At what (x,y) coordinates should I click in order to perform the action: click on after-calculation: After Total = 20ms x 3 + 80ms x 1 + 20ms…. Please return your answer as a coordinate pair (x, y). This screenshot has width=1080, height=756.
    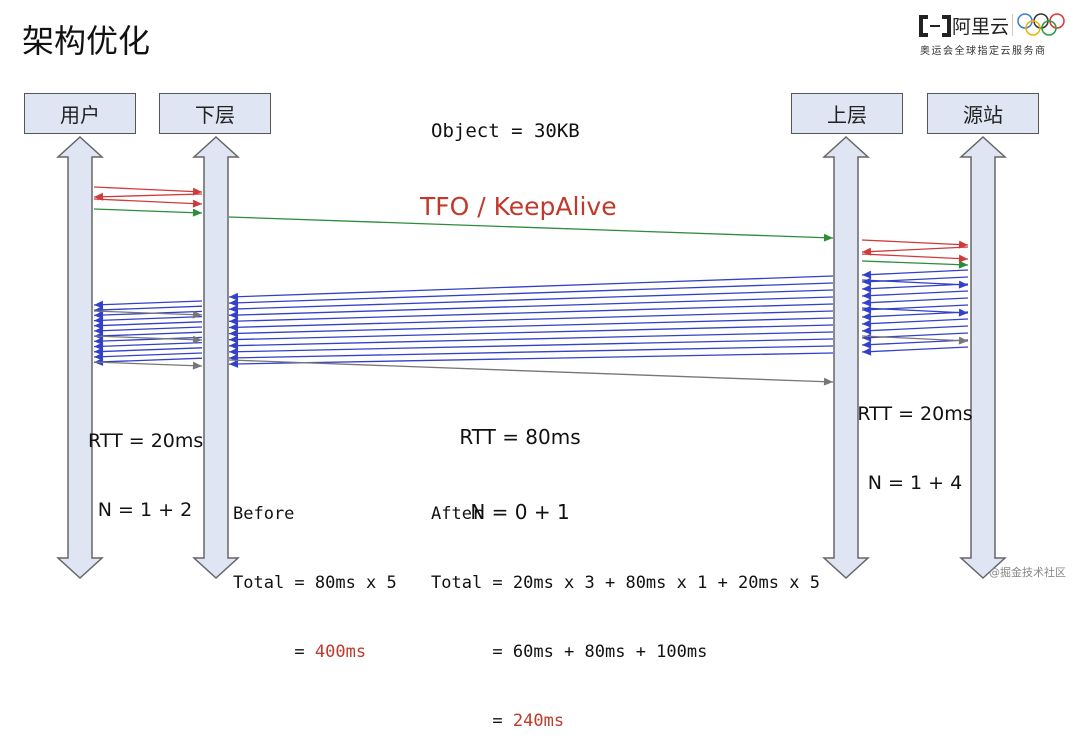
    Looking at the image, I should click on (625, 606).